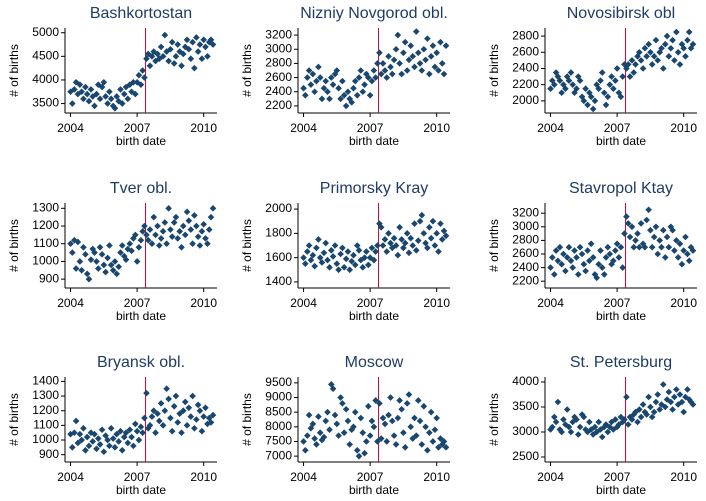  What do you see at coordinates (278, 426) in the screenshot?
I see `y-tick-label: 8000` at bounding box center [278, 426].